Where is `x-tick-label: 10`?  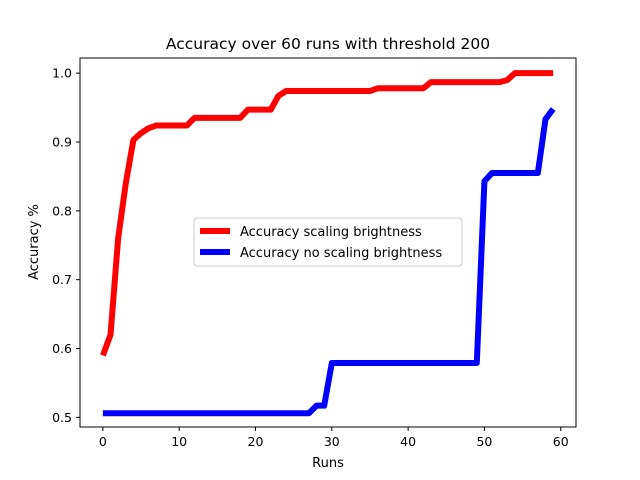
x-tick-label: 10 is located at coordinates (179, 441).